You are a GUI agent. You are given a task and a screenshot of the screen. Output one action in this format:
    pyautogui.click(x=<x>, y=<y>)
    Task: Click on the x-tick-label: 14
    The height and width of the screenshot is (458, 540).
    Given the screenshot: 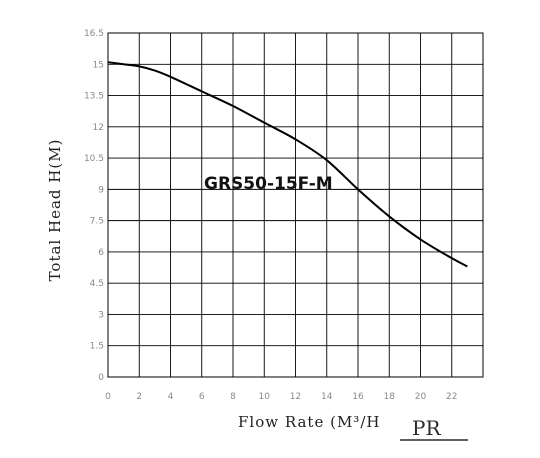 What is the action you would take?
    pyautogui.click(x=327, y=397)
    